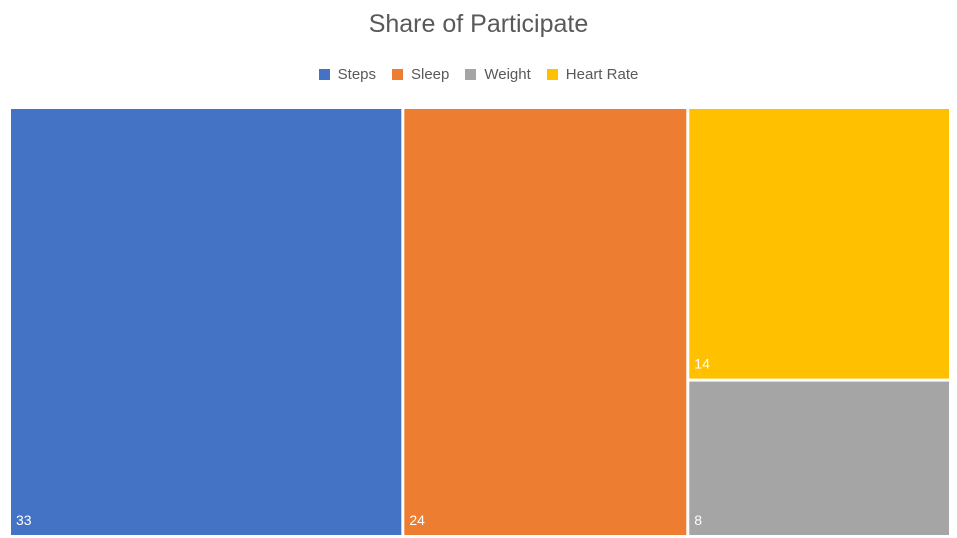 This screenshot has height=538, width=957. I want to click on data-label-sleep: 24, so click(417, 520).